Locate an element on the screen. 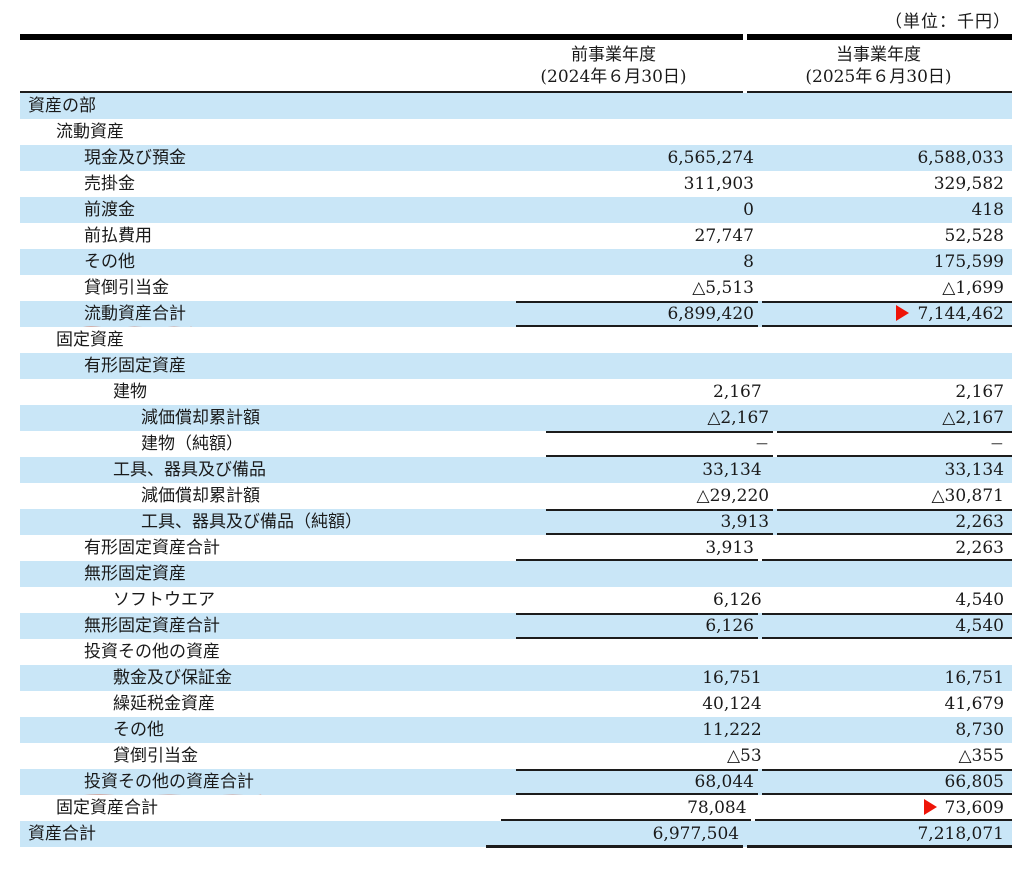  row-label-text: その他 is located at coordinates (109, 262).